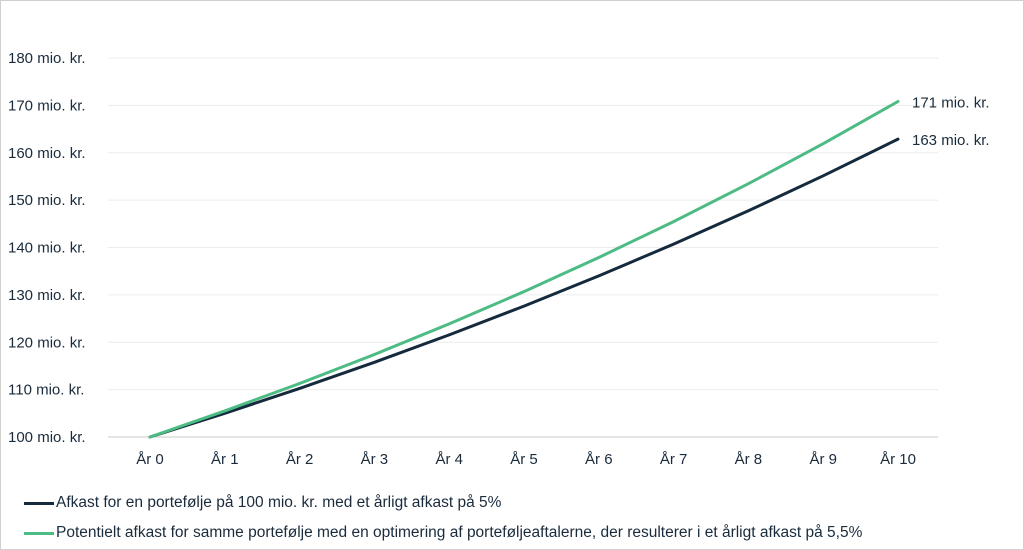 The width and height of the screenshot is (1024, 550). What do you see at coordinates (823, 459) in the screenshot?
I see `x-tick-label: År 9` at bounding box center [823, 459].